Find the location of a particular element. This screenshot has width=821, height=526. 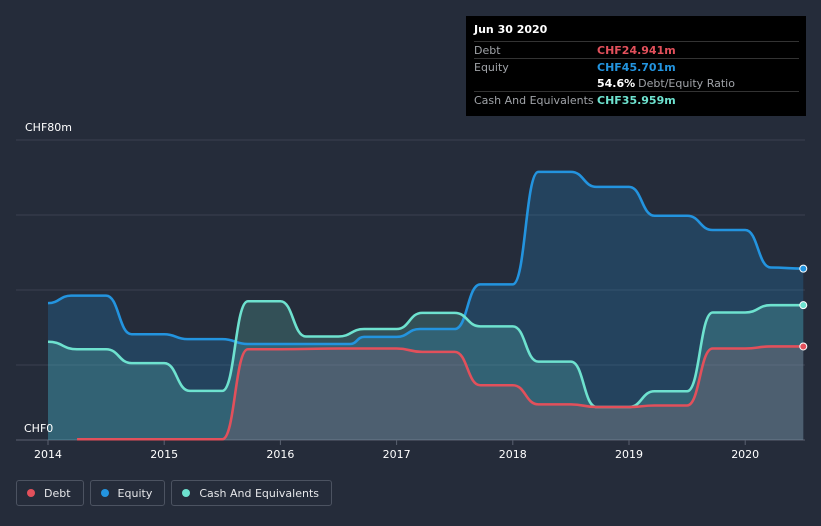

legend-cash-label: Cash And Equivalents is located at coordinates (259, 493).